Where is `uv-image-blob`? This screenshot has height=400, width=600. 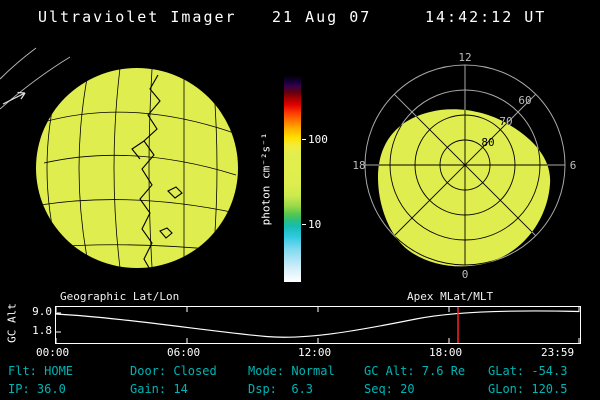
uv-image-blob is located at coordinates (464, 188).